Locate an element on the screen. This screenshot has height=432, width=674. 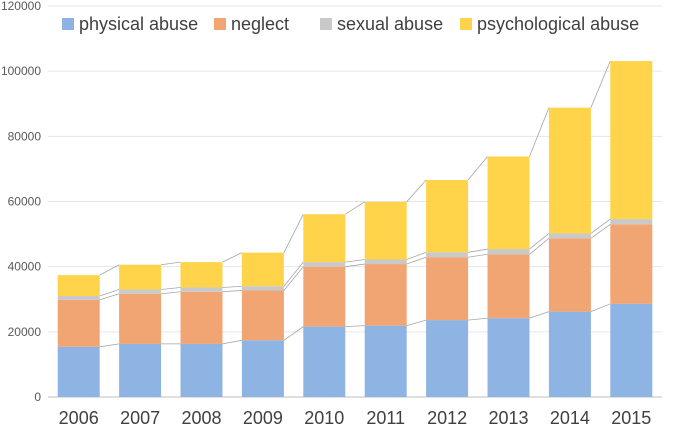
x-tick-label: 2012 is located at coordinates (447, 418).